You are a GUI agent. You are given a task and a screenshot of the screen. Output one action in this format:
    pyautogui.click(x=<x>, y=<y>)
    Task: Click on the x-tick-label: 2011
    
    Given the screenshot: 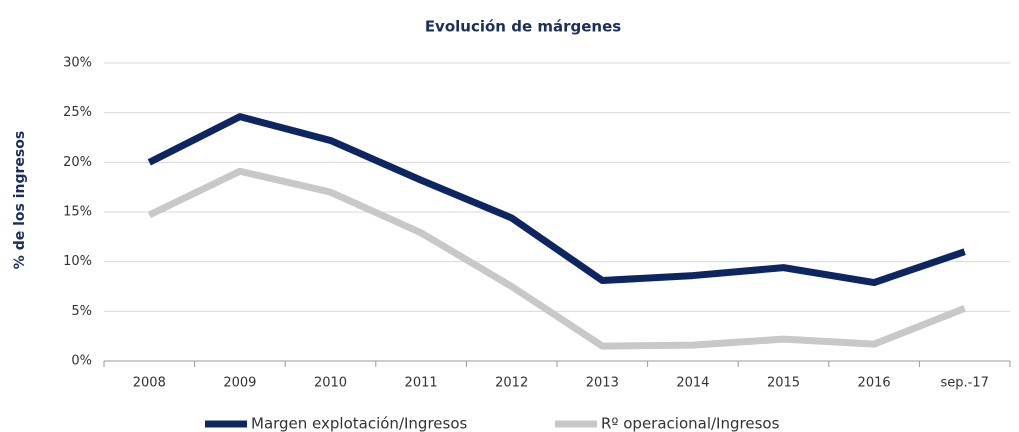 What is the action you would take?
    pyautogui.click(x=421, y=383)
    